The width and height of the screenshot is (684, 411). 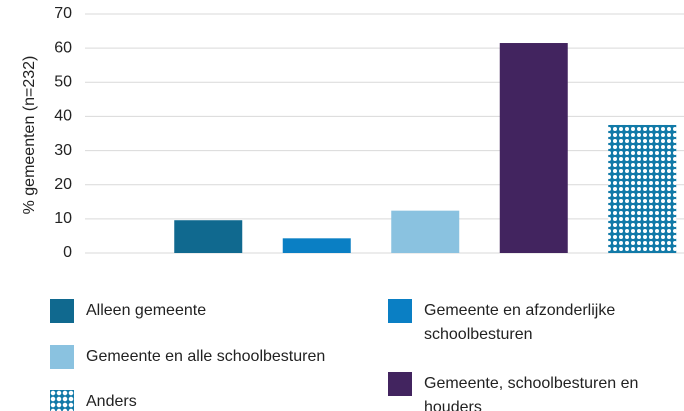 I want to click on y-tick-label: 60, so click(x=63, y=47).